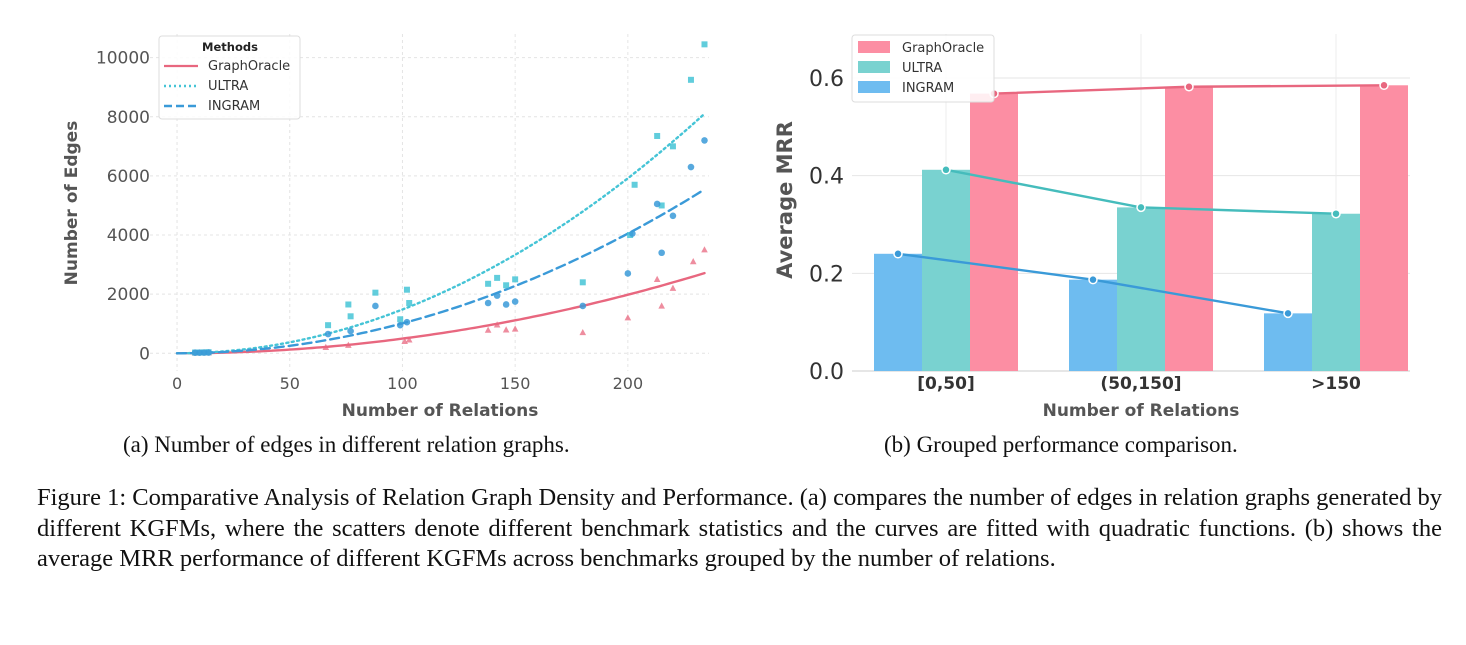 The height and width of the screenshot is (645, 1466). What do you see at coordinates (128, 295) in the screenshot?
I see `chart-a-ytick-2000: 2000` at bounding box center [128, 295].